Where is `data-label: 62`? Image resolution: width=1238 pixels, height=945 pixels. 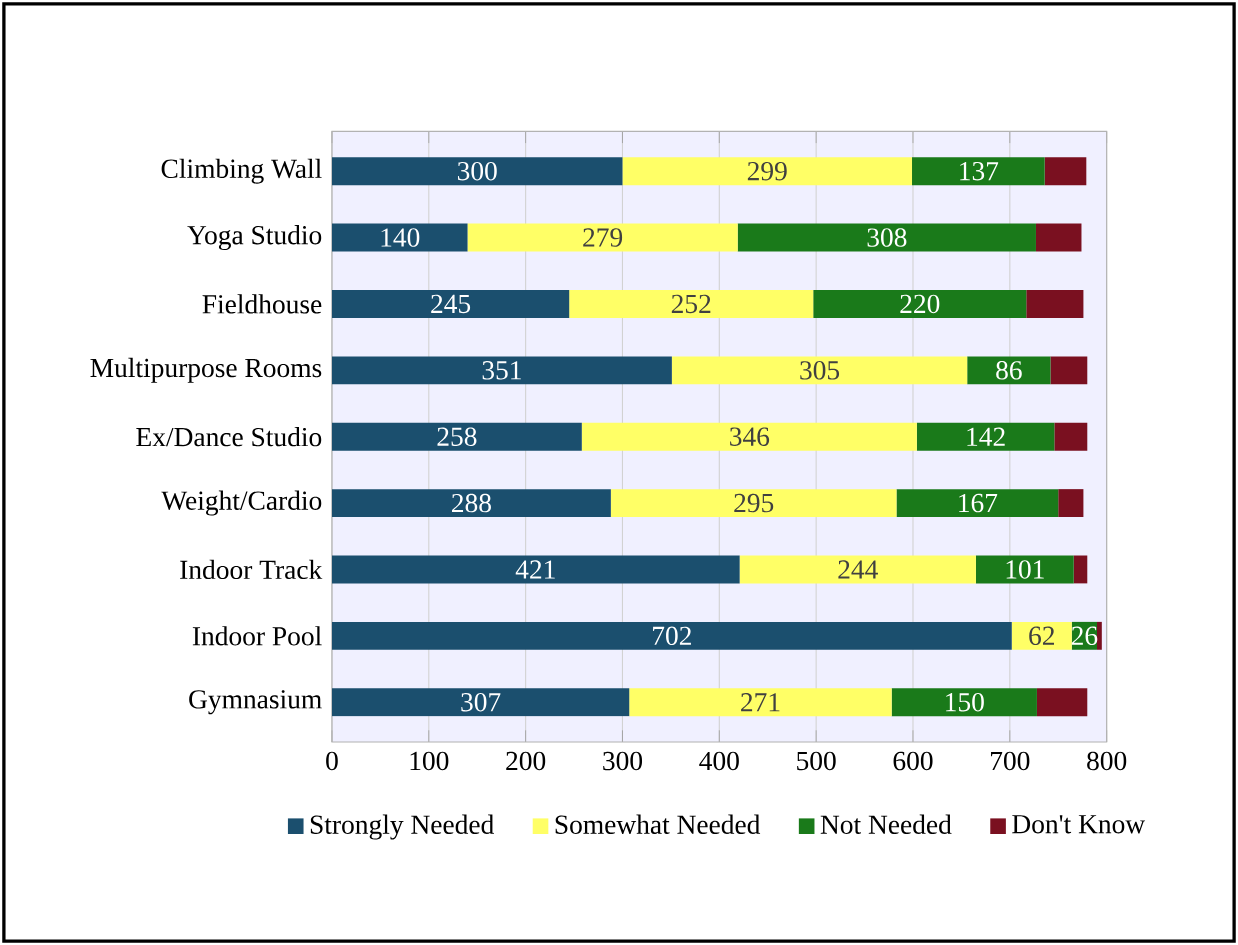
data-label: 62 is located at coordinates (1041, 635).